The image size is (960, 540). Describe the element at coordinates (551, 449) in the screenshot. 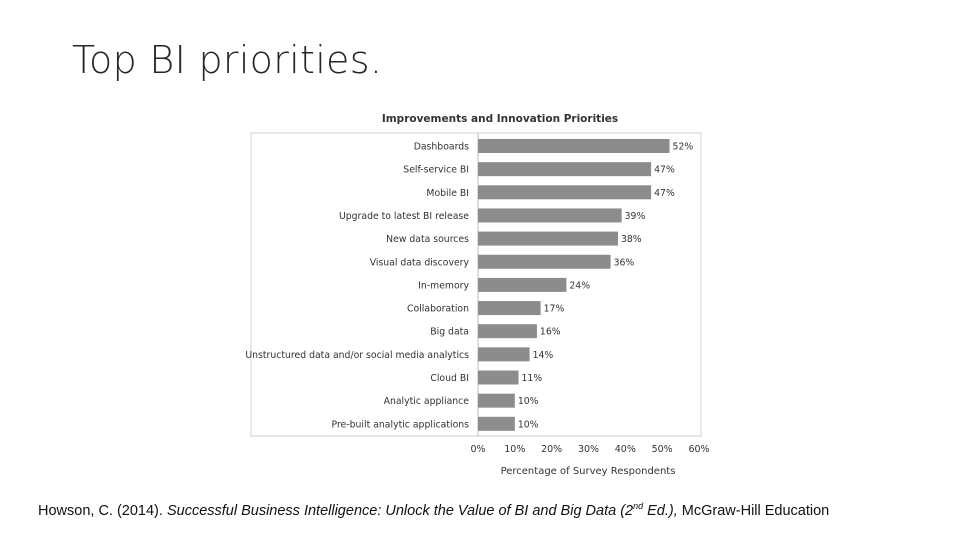

I see `x-tick-label: 20%` at that location.